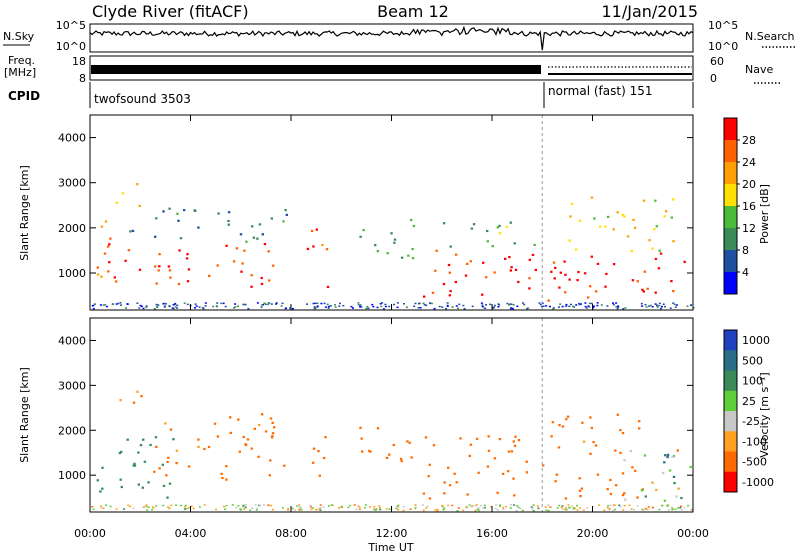 The image size is (800, 554). I want to click on sky-trace, so click(391, 38).